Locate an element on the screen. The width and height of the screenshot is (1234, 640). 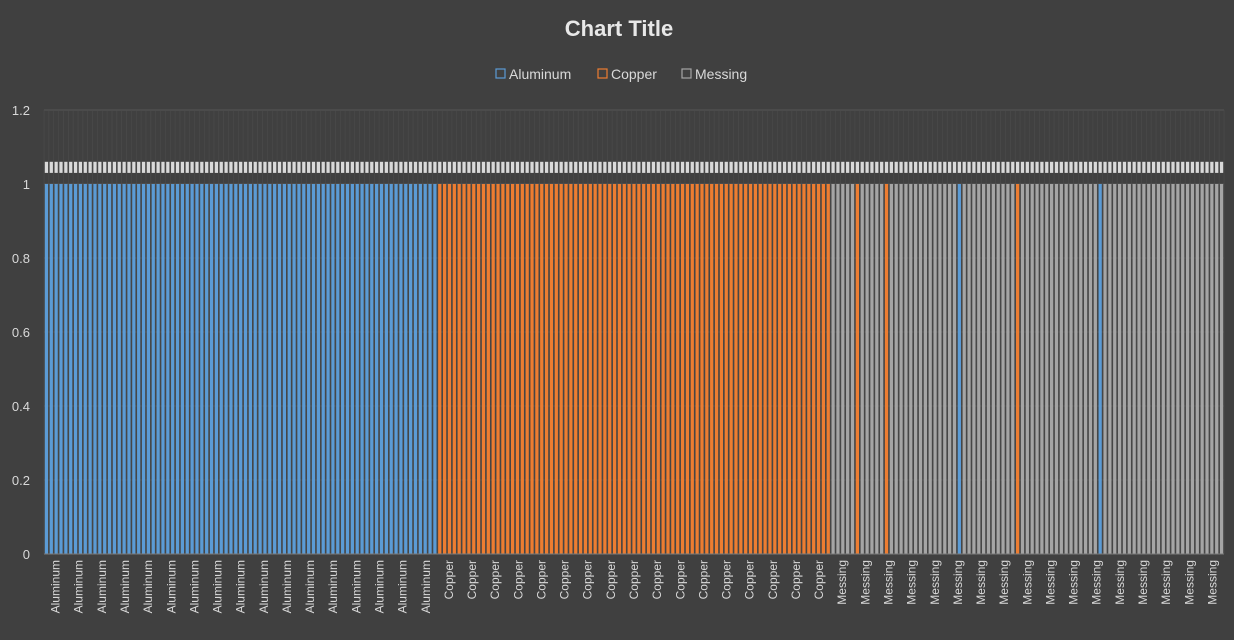
legend-label-copper: Copper is located at coordinates (634, 74).